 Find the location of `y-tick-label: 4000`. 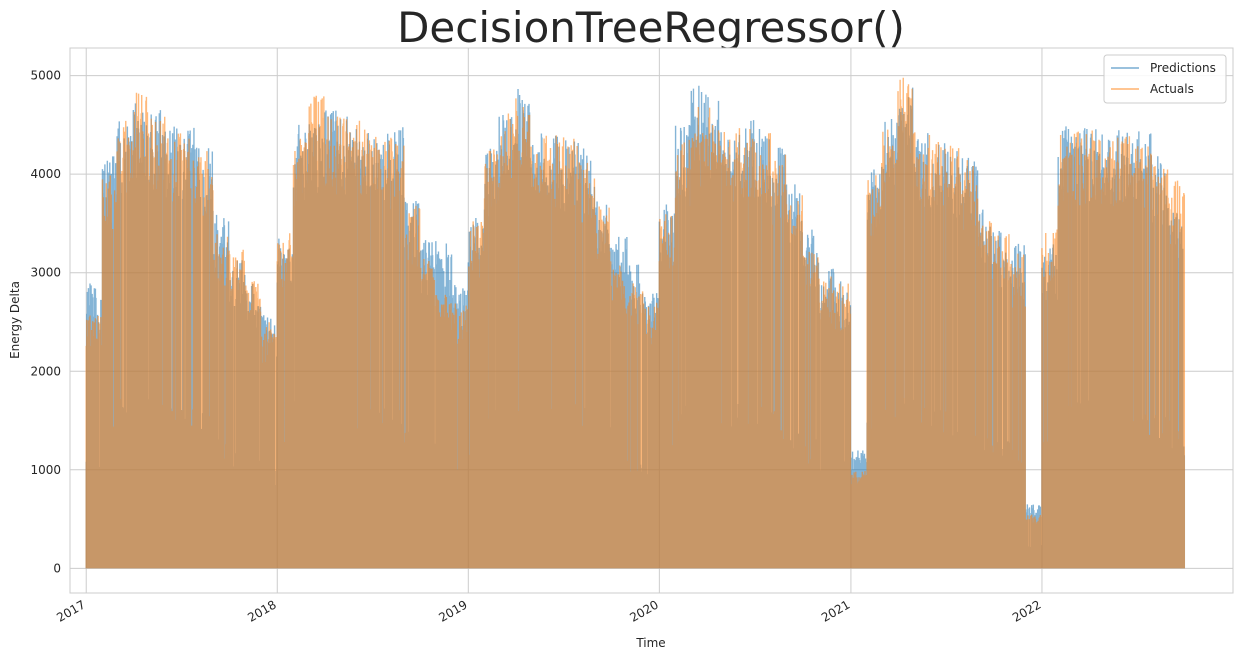

y-tick-label: 4000 is located at coordinates (45, 174).